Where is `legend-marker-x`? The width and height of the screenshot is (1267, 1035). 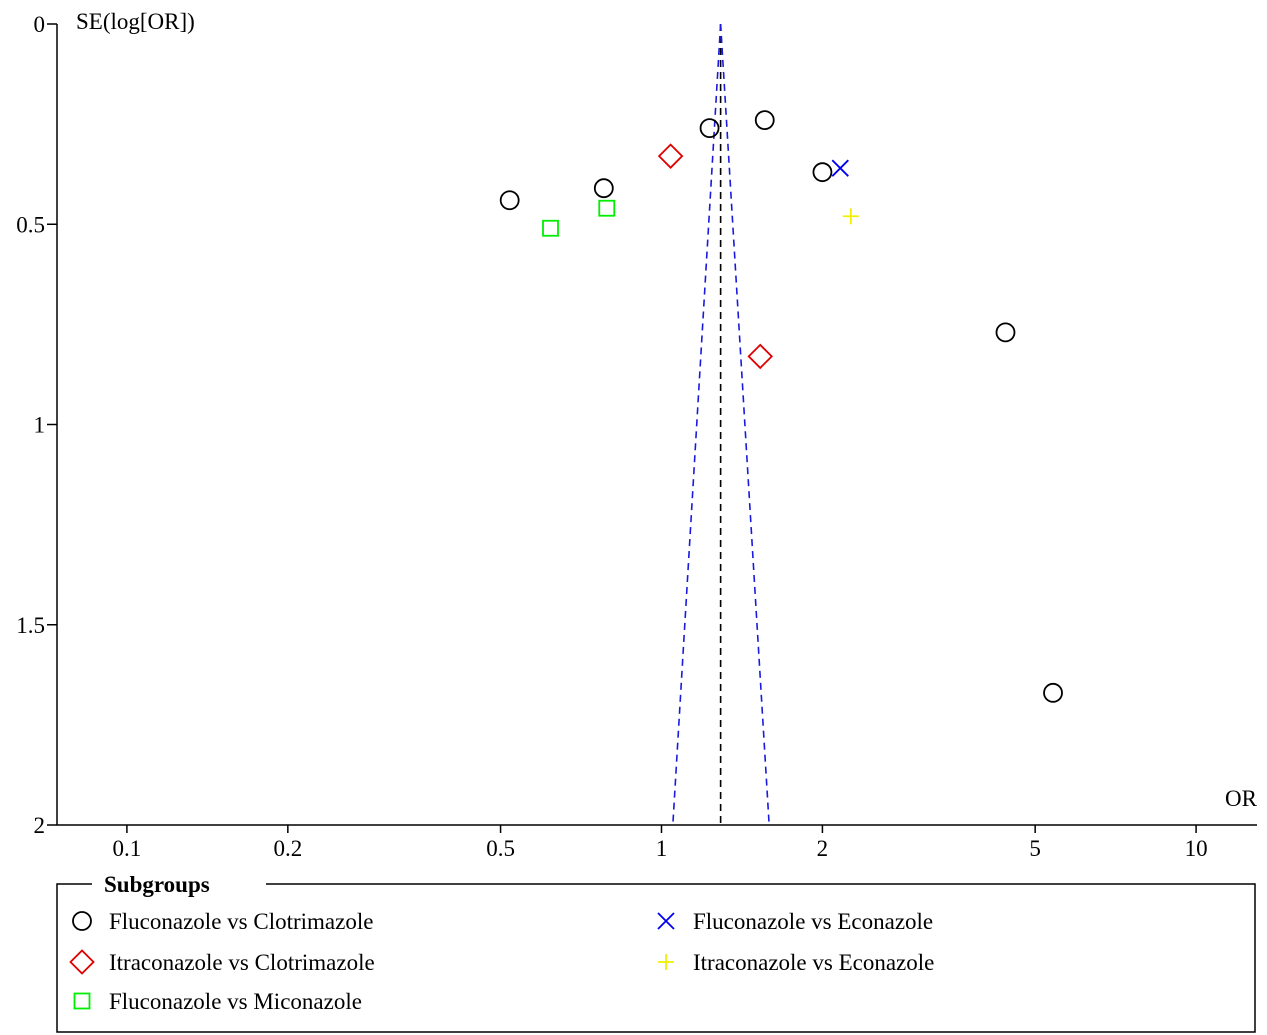 legend-marker-x is located at coordinates (666, 921).